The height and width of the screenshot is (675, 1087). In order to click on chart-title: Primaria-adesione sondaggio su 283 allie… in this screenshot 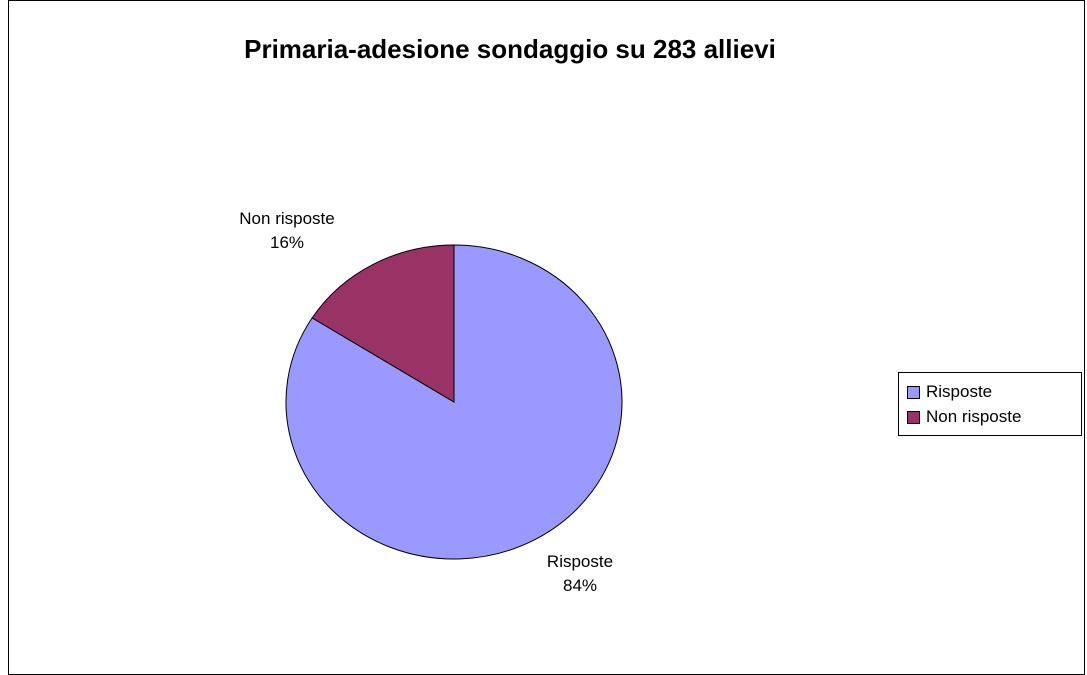, I will do `click(510, 49)`.